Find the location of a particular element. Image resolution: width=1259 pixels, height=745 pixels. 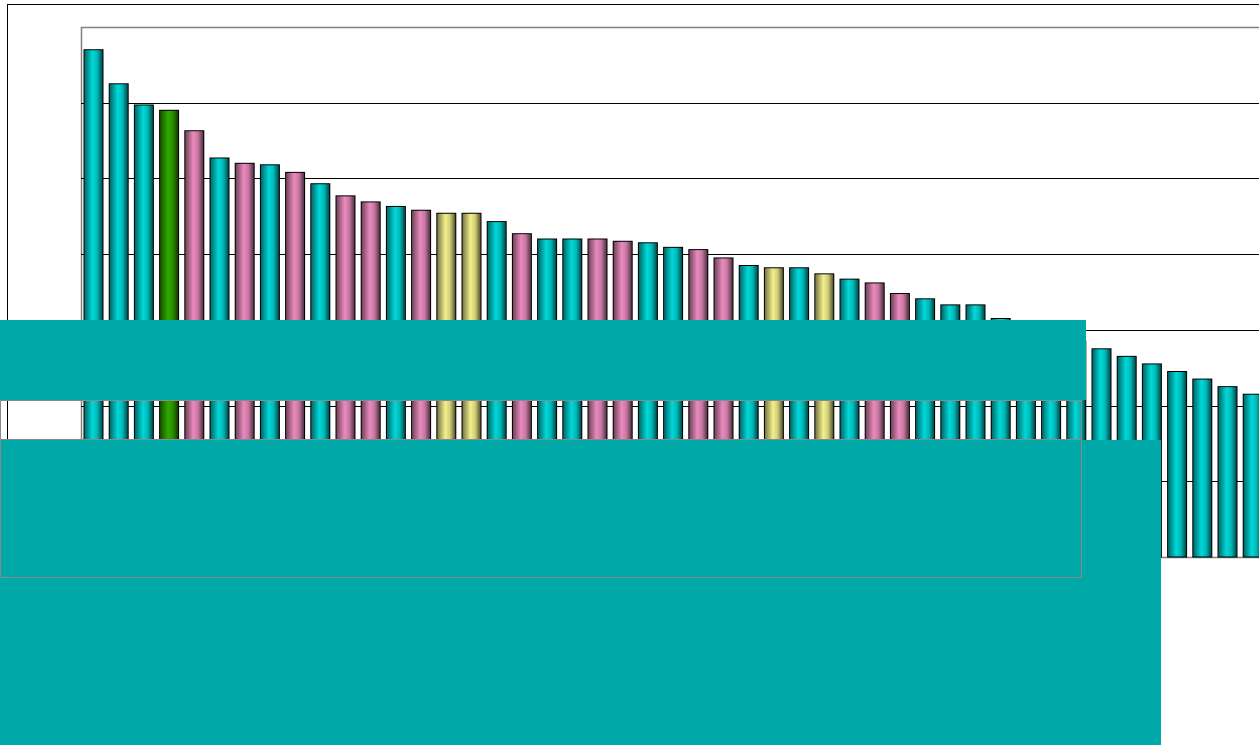

overlay-divider is located at coordinates (541, 439).